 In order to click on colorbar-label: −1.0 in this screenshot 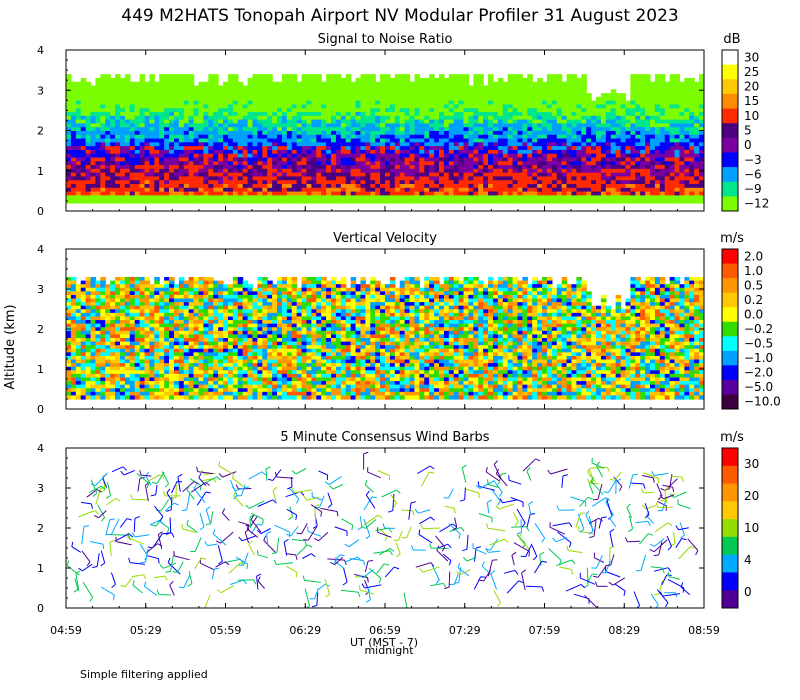, I will do `click(758, 358)`.